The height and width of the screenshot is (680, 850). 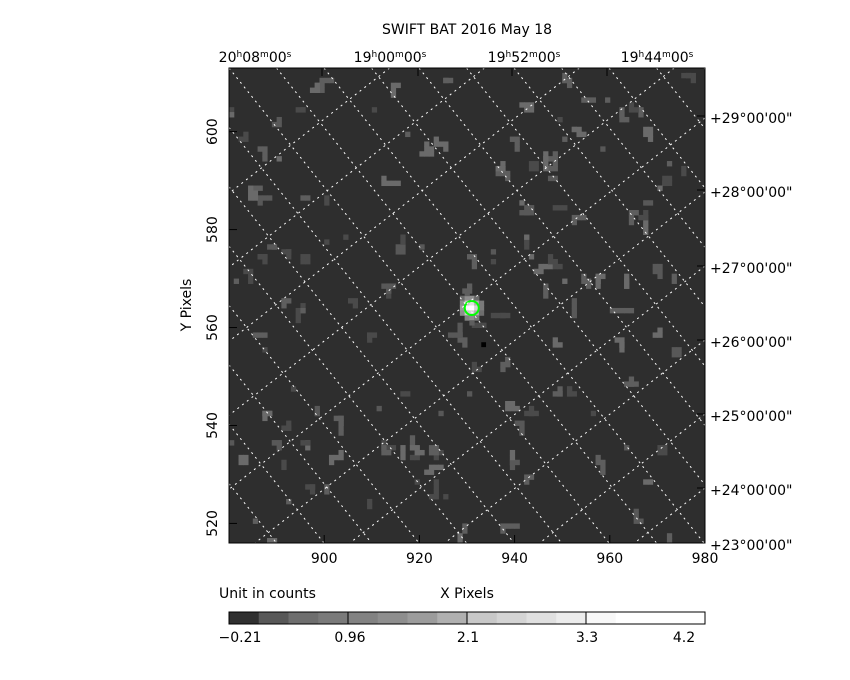 What do you see at coordinates (751, 119) in the screenshot?
I see `dec-tick-label: +29°00'00"` at bounding box center [751, 119].